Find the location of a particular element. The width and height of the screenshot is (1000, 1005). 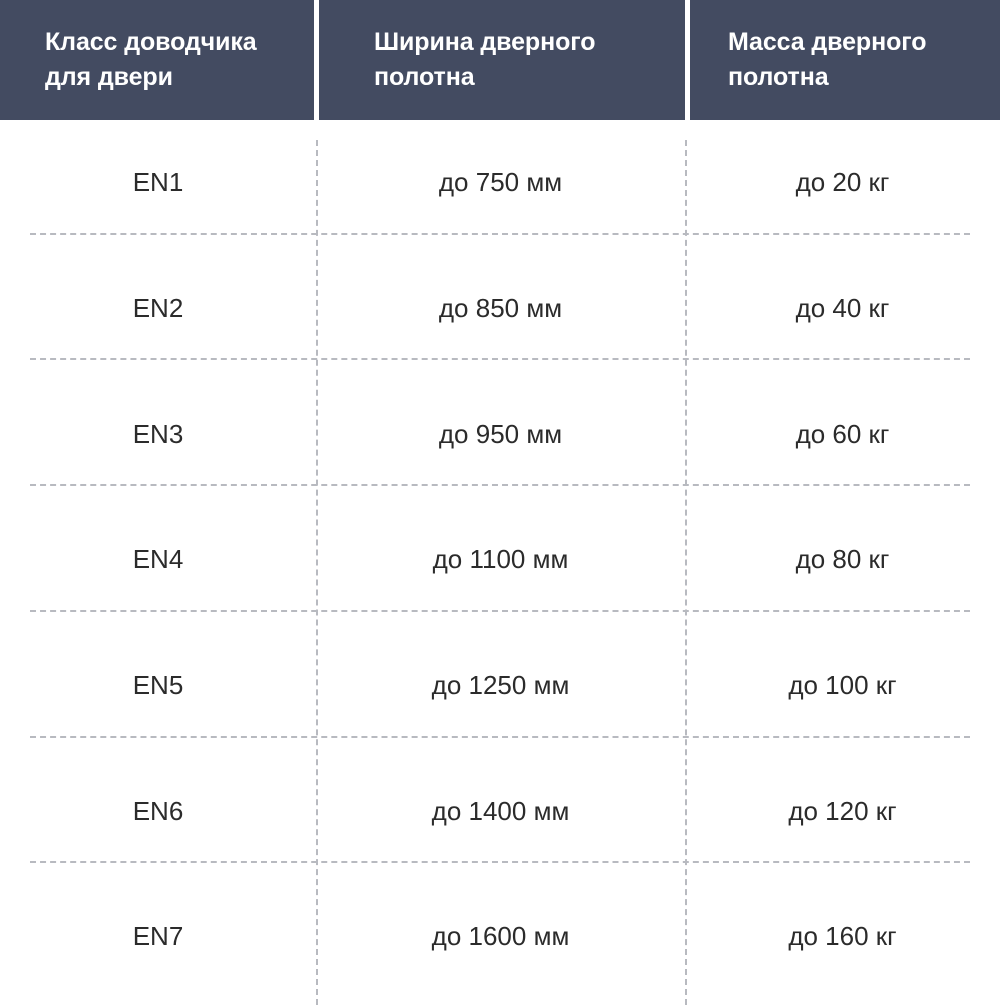

cell-door-mass: до 120 кг is located at coordinates (842, 810).